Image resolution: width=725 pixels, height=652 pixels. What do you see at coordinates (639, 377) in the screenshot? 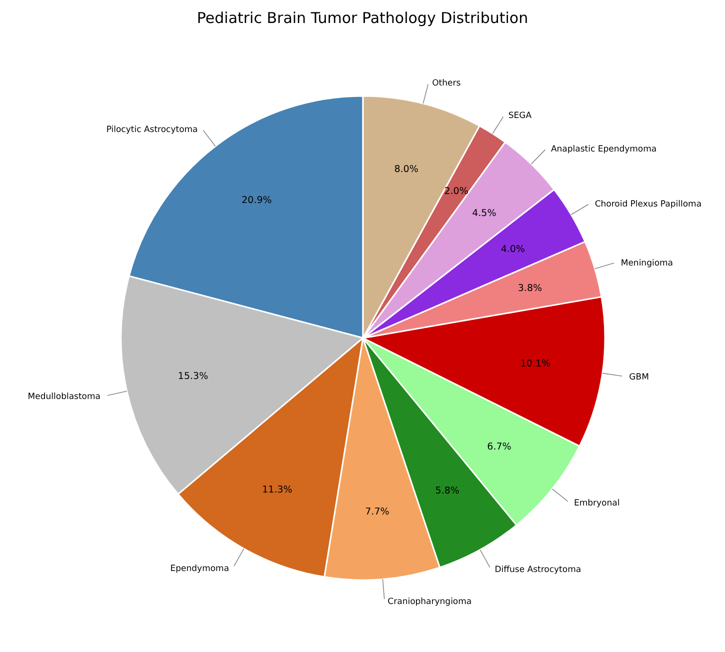
I see `slice-label: GBM` at bounding box center [639, 377].